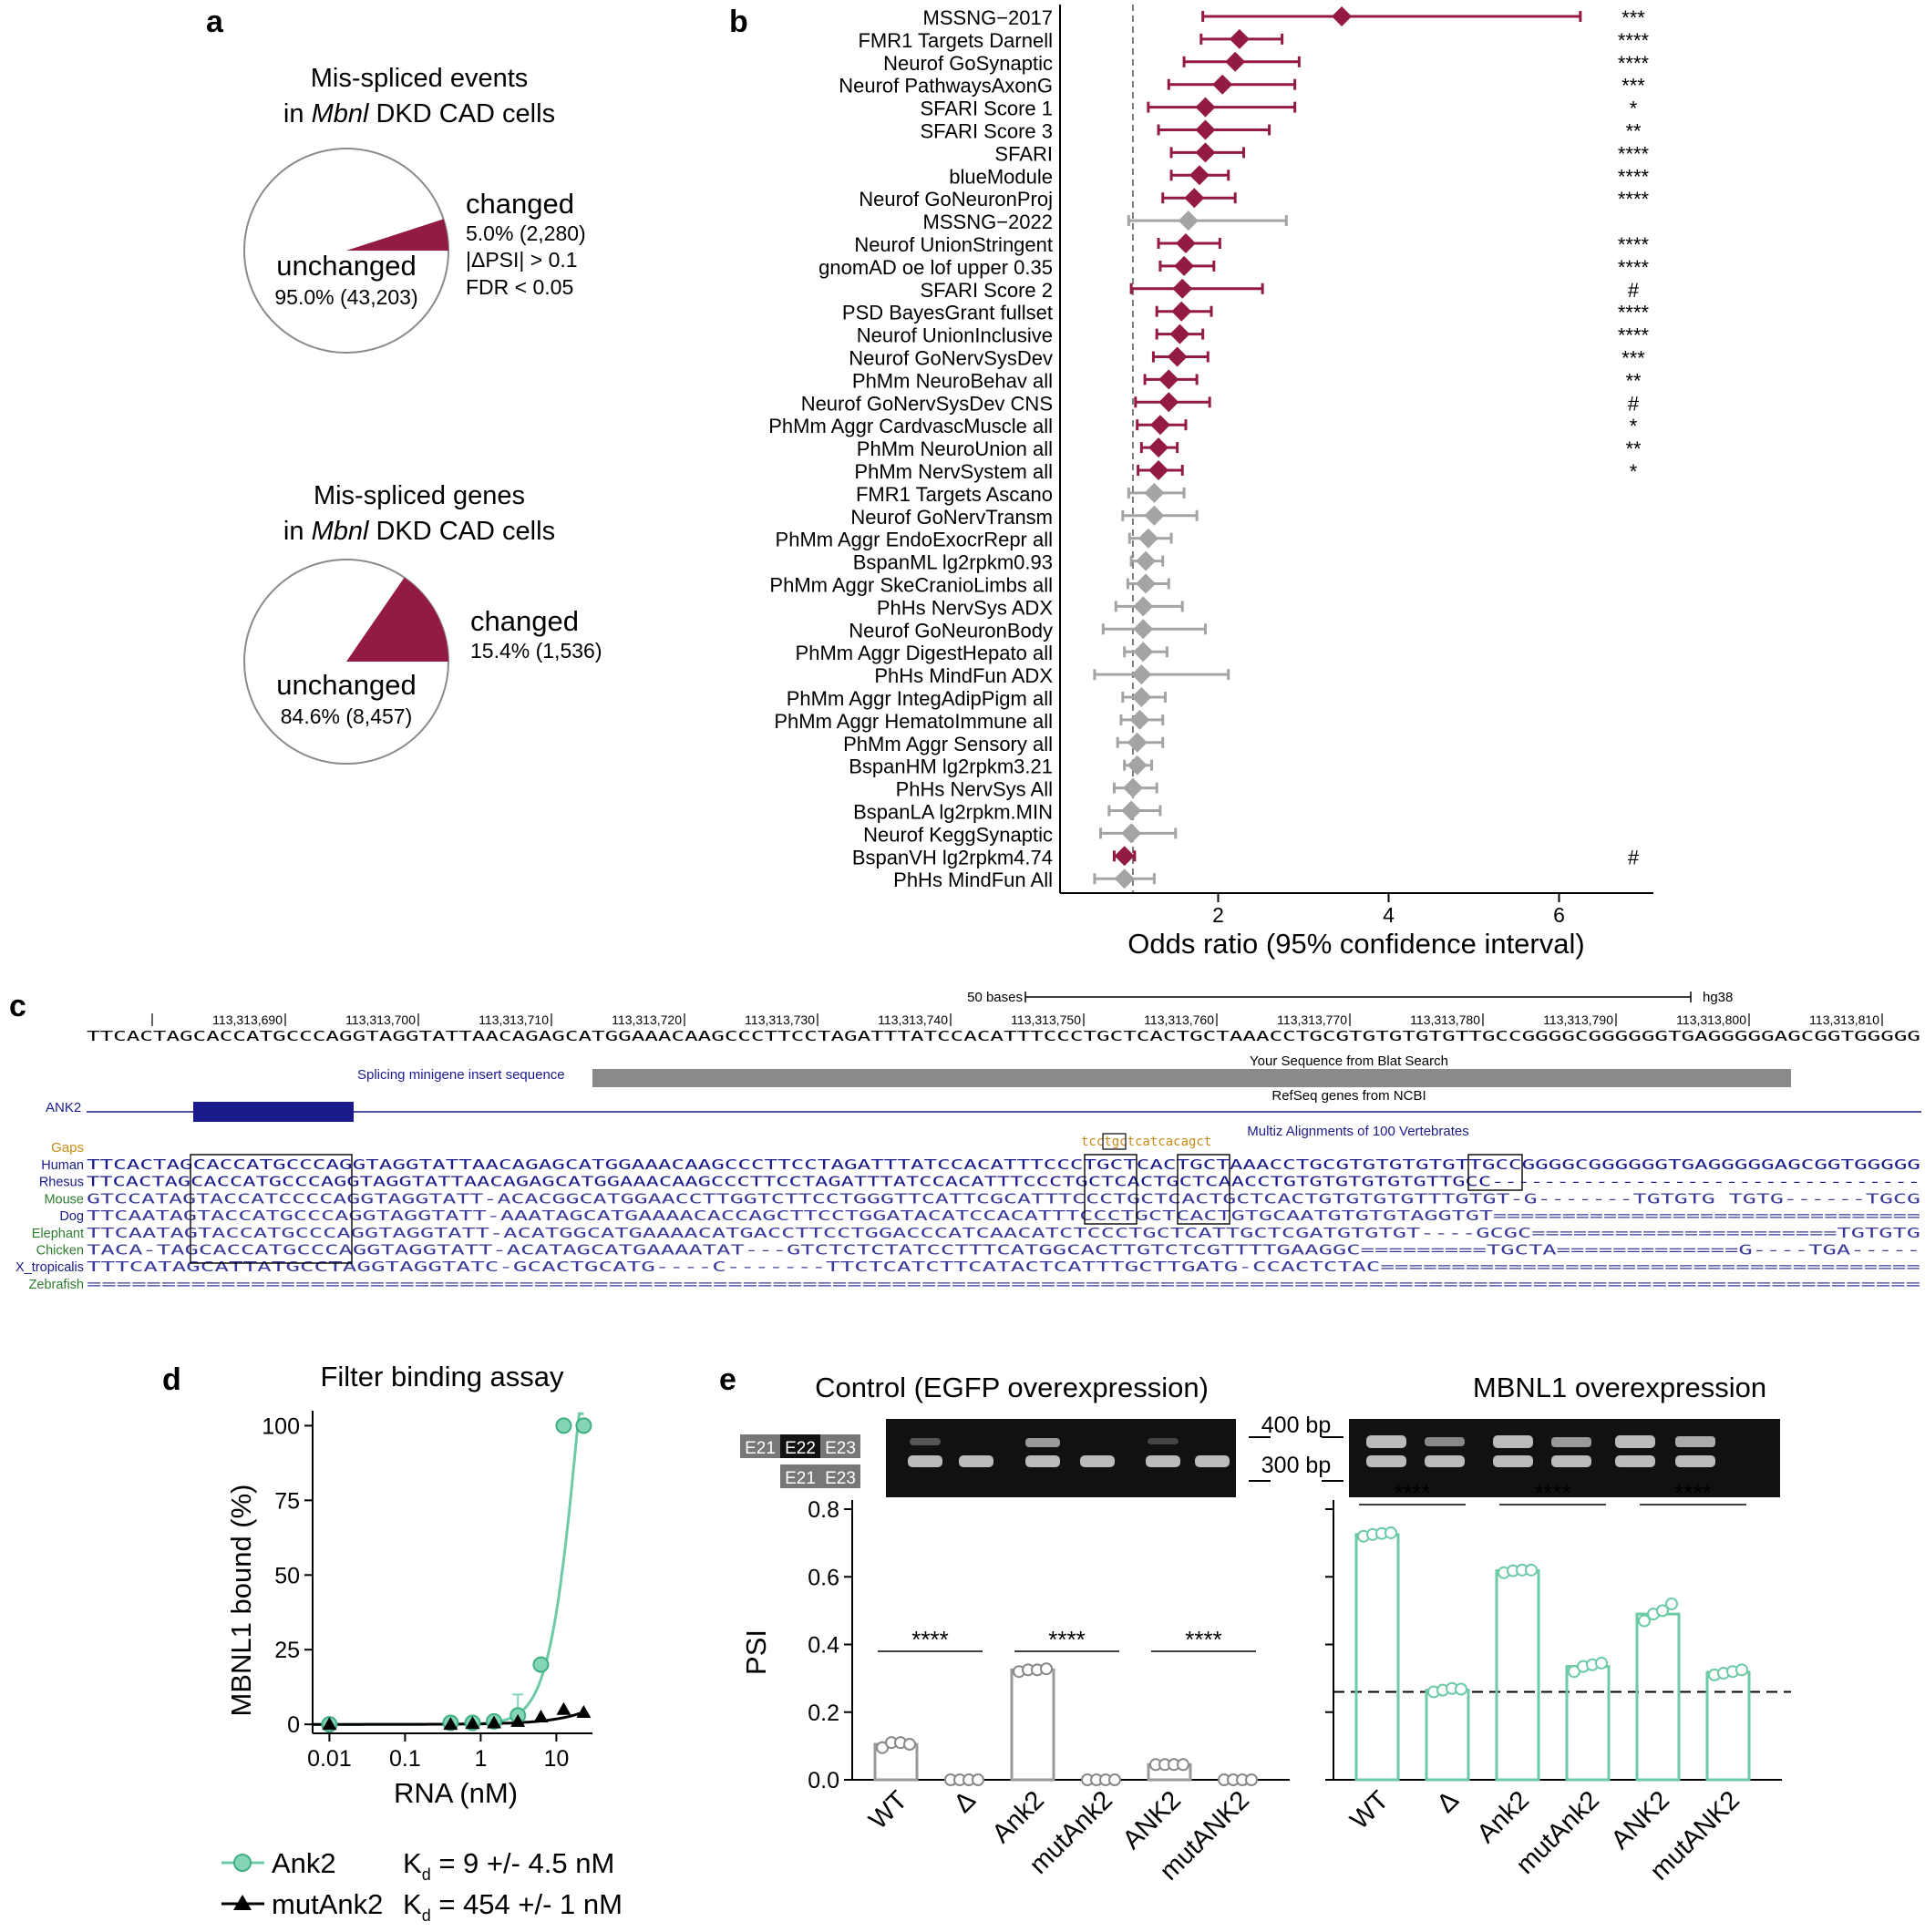 The height and width of the screenshot is (1932, 1925). Describe the element at coordinates (397, 619) in the screenshot. I see `genes-pie-changed-slice` at that location.